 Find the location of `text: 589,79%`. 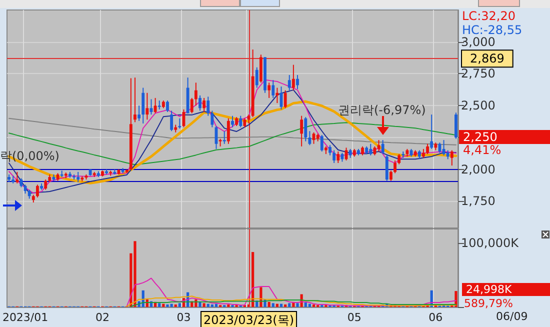

text: 589,79% is located at coordinates (488, 303).